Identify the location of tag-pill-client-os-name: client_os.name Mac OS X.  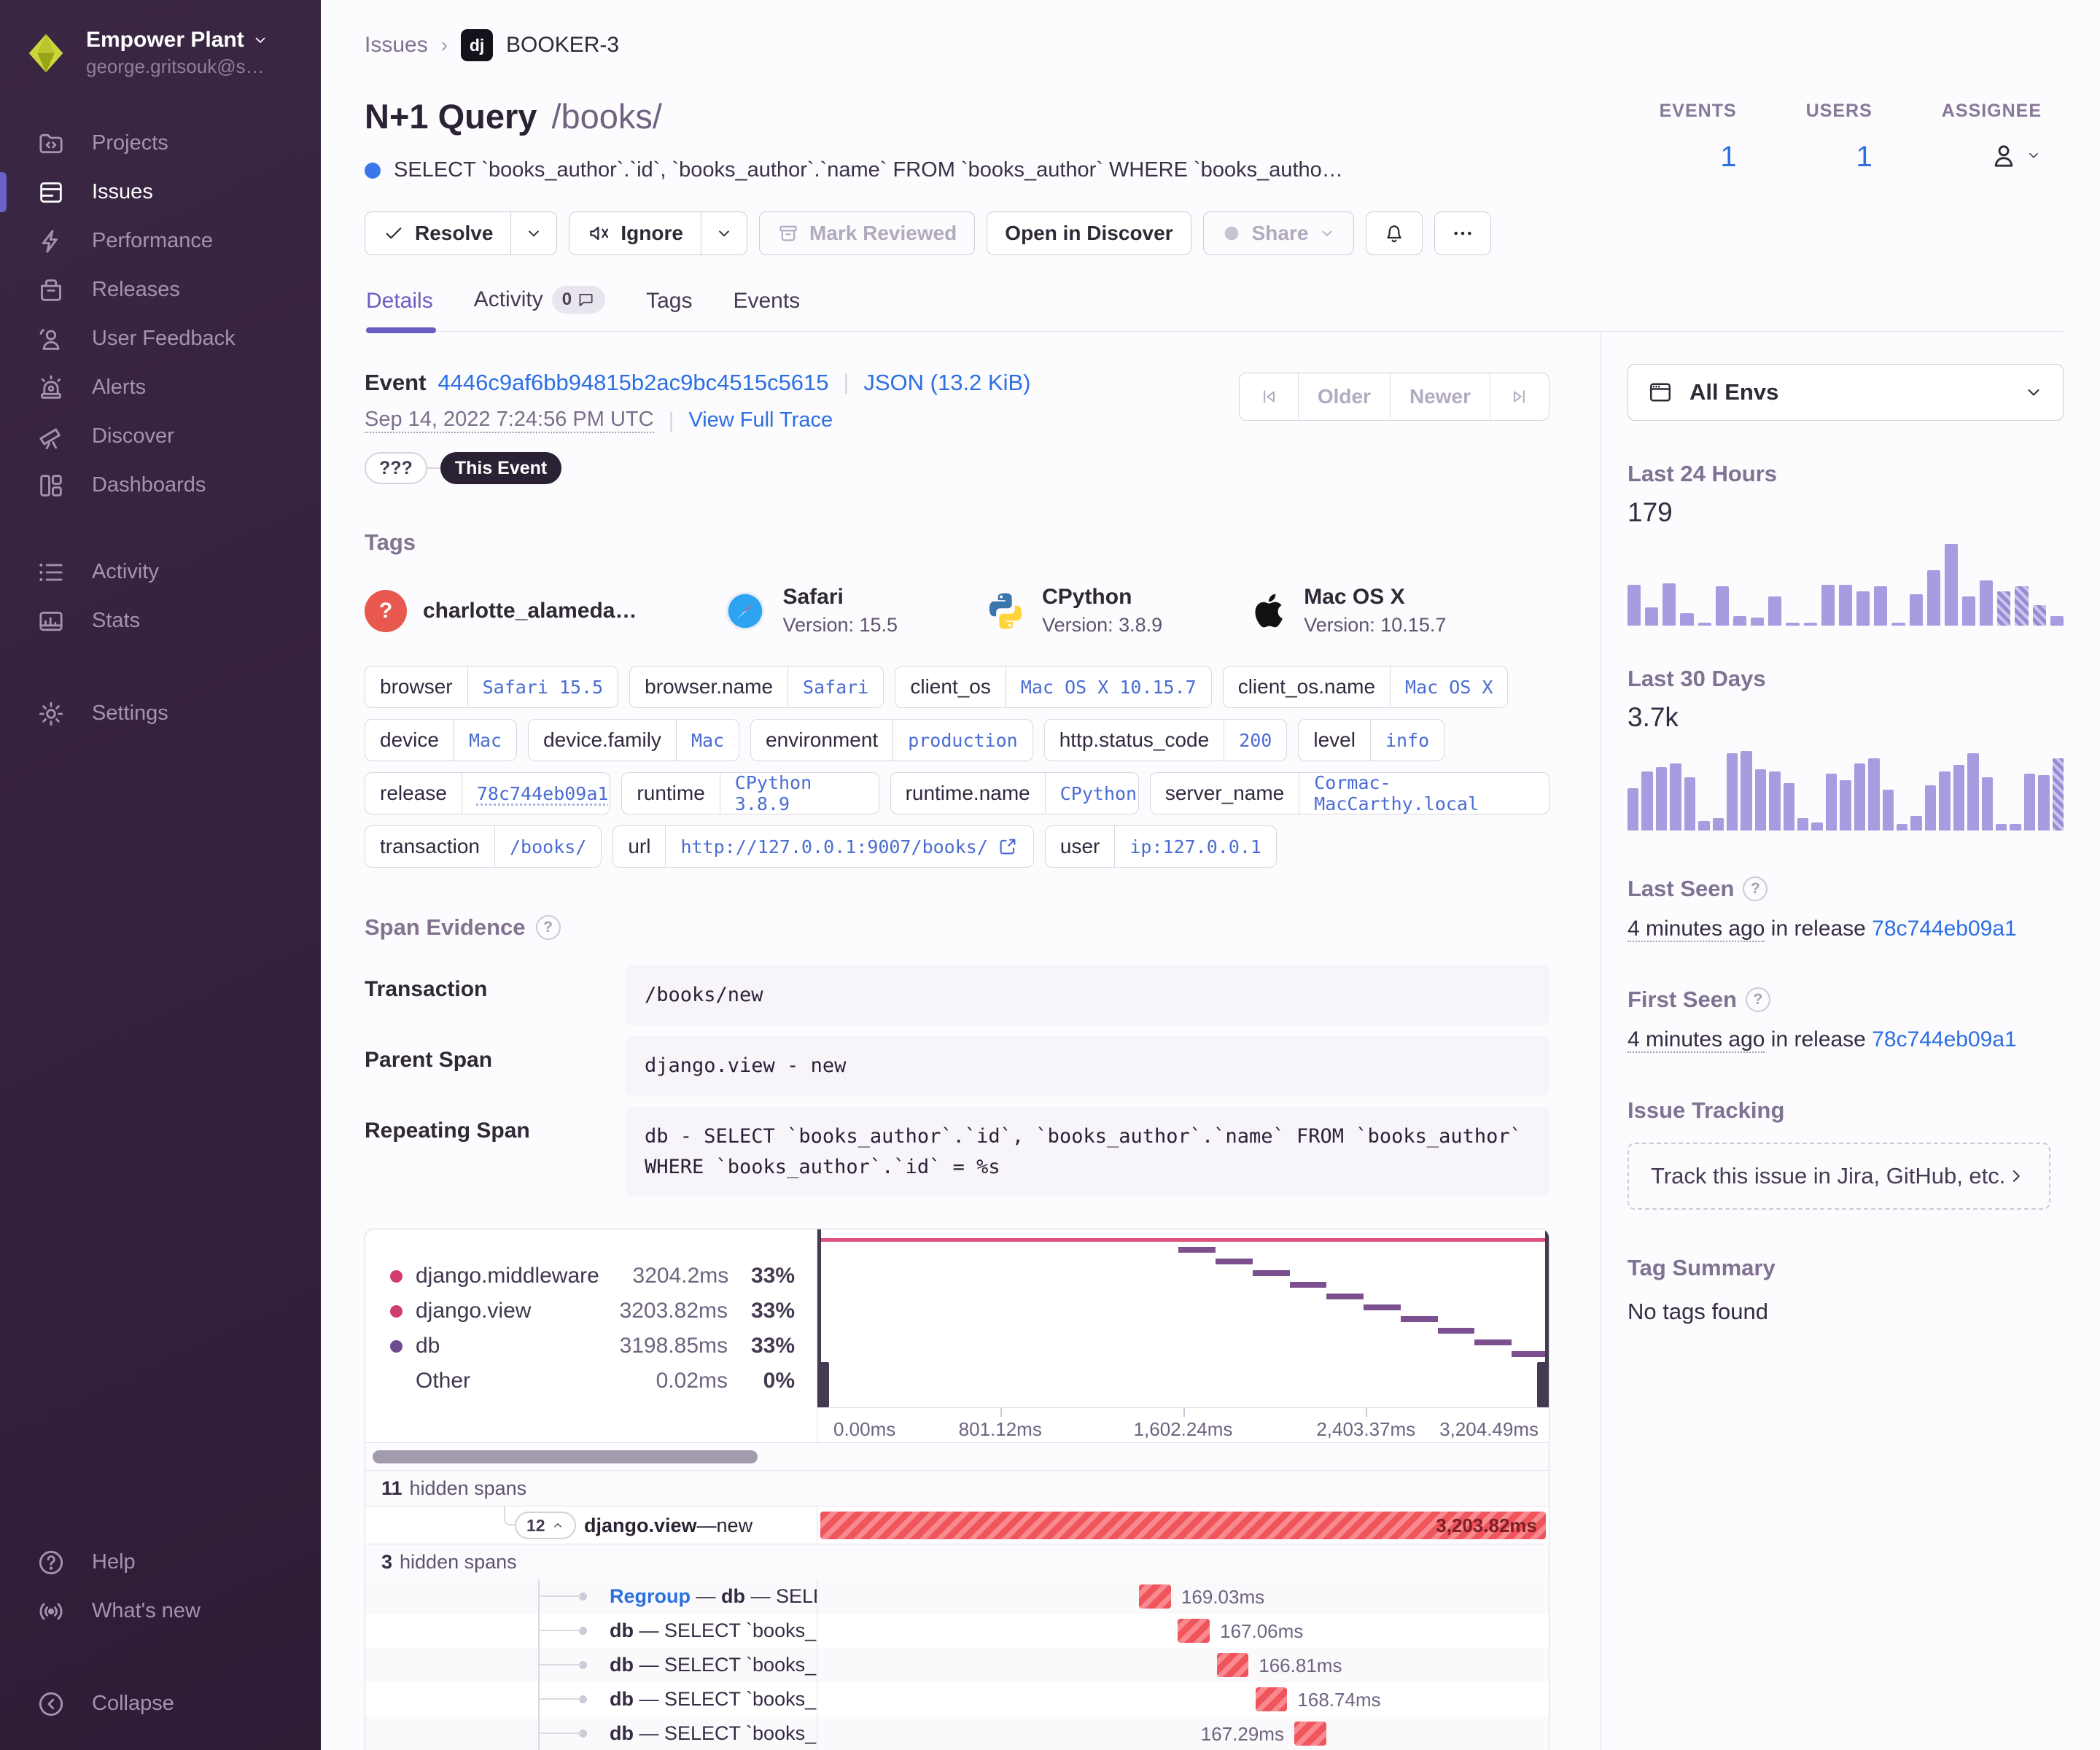
(1365, 687).